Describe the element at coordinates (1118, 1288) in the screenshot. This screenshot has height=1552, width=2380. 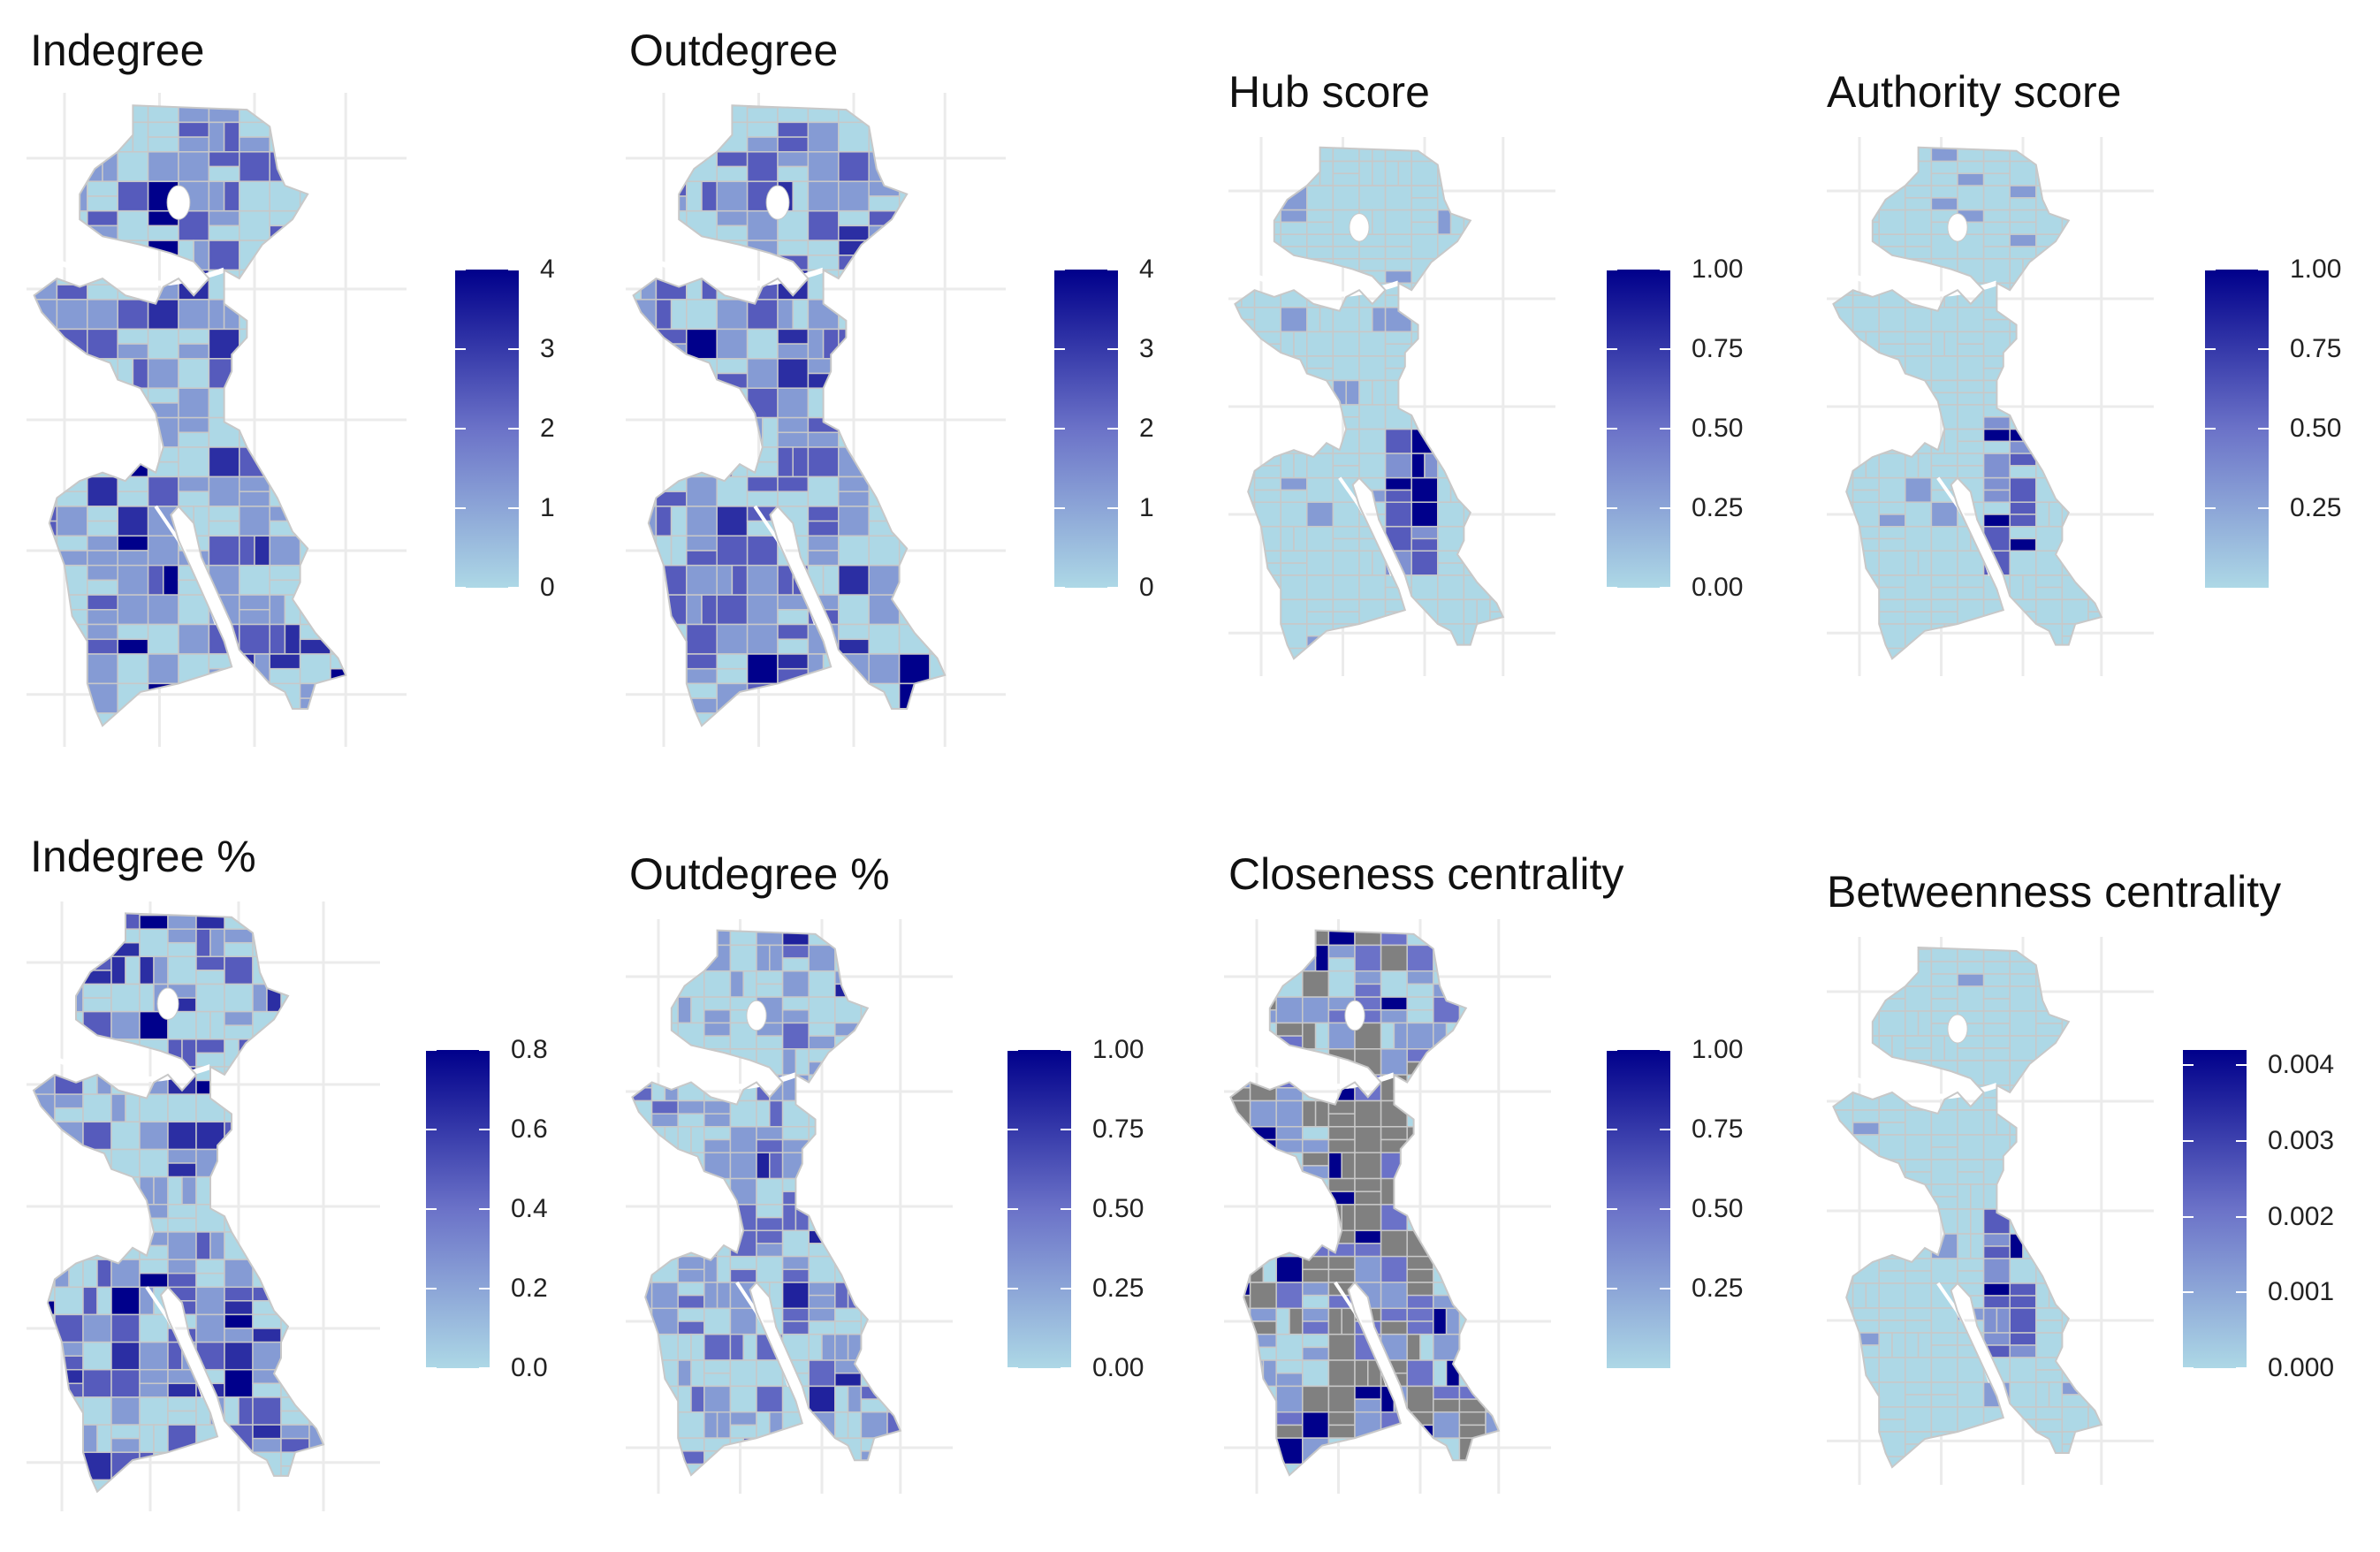
I see `legend-tick-label: 0.25` at that location.